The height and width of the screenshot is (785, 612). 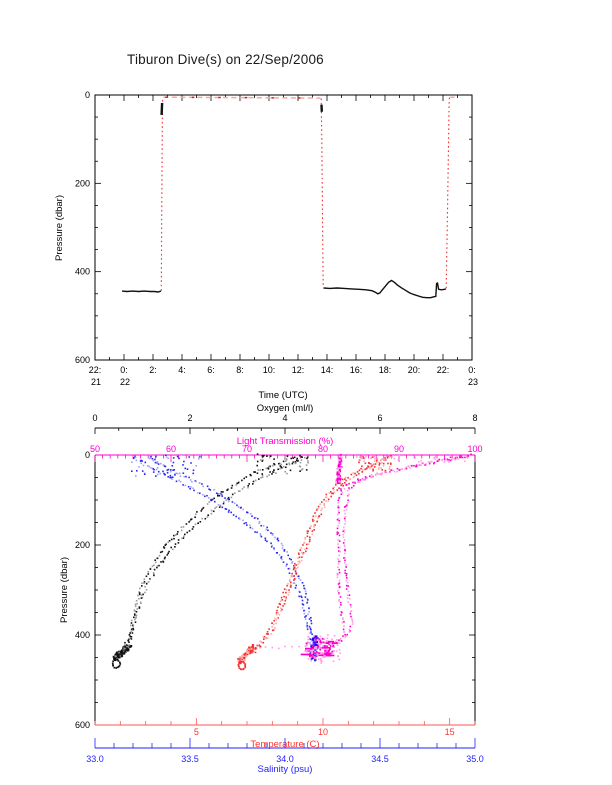 I want to click on top-y-tick-label: 600, so click(x=82, y=360).